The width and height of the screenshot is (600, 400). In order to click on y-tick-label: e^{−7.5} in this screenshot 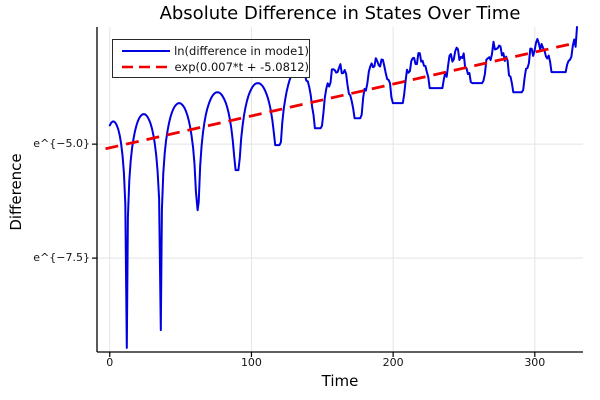, I will do `click(61, 258)`.